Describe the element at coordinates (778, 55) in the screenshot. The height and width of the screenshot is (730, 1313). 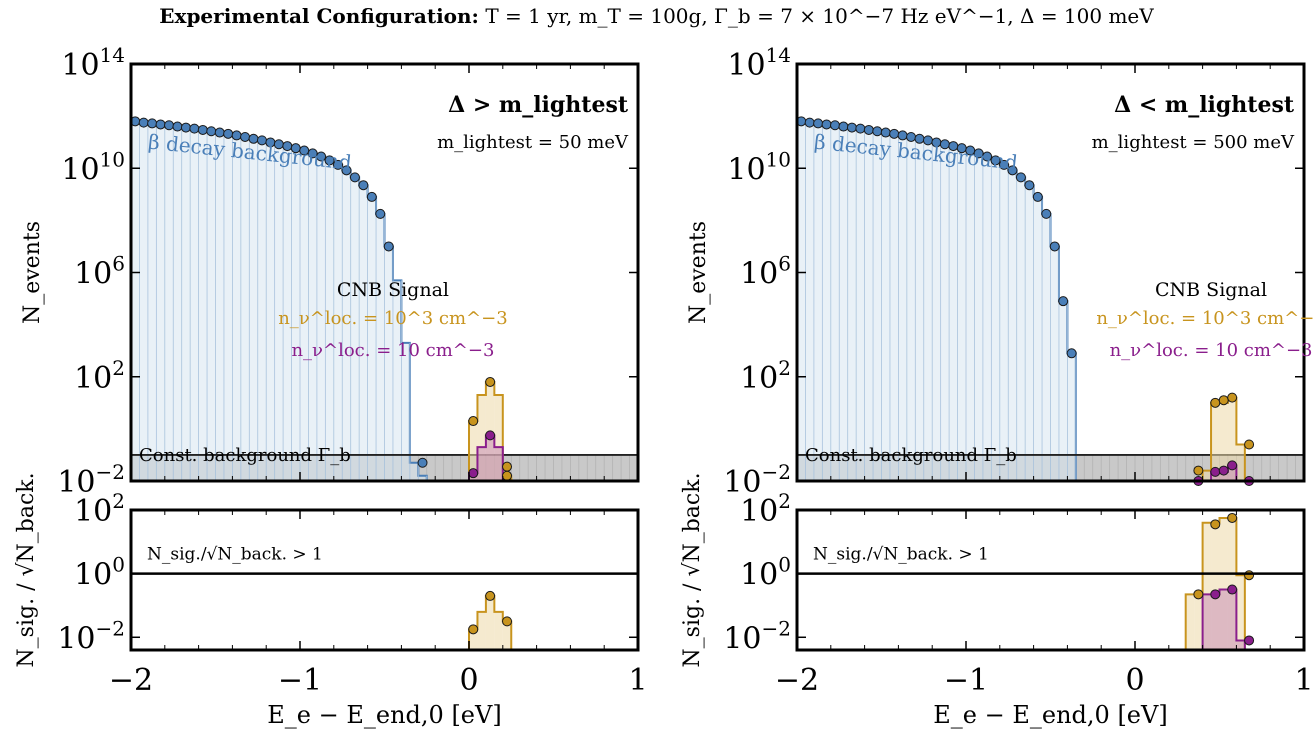
I see `y-tick-exponent: 14` at that location.